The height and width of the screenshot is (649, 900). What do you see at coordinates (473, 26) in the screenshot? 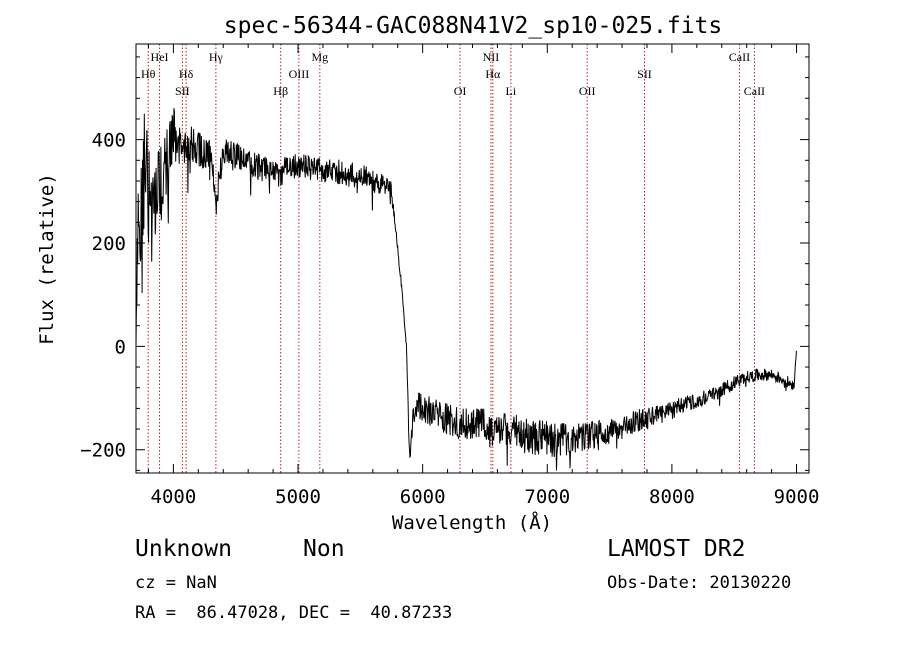
I see `chart-title: spec-56344-GAC088N41V2_sp10-025.fits` at bounding box center [473, 26].